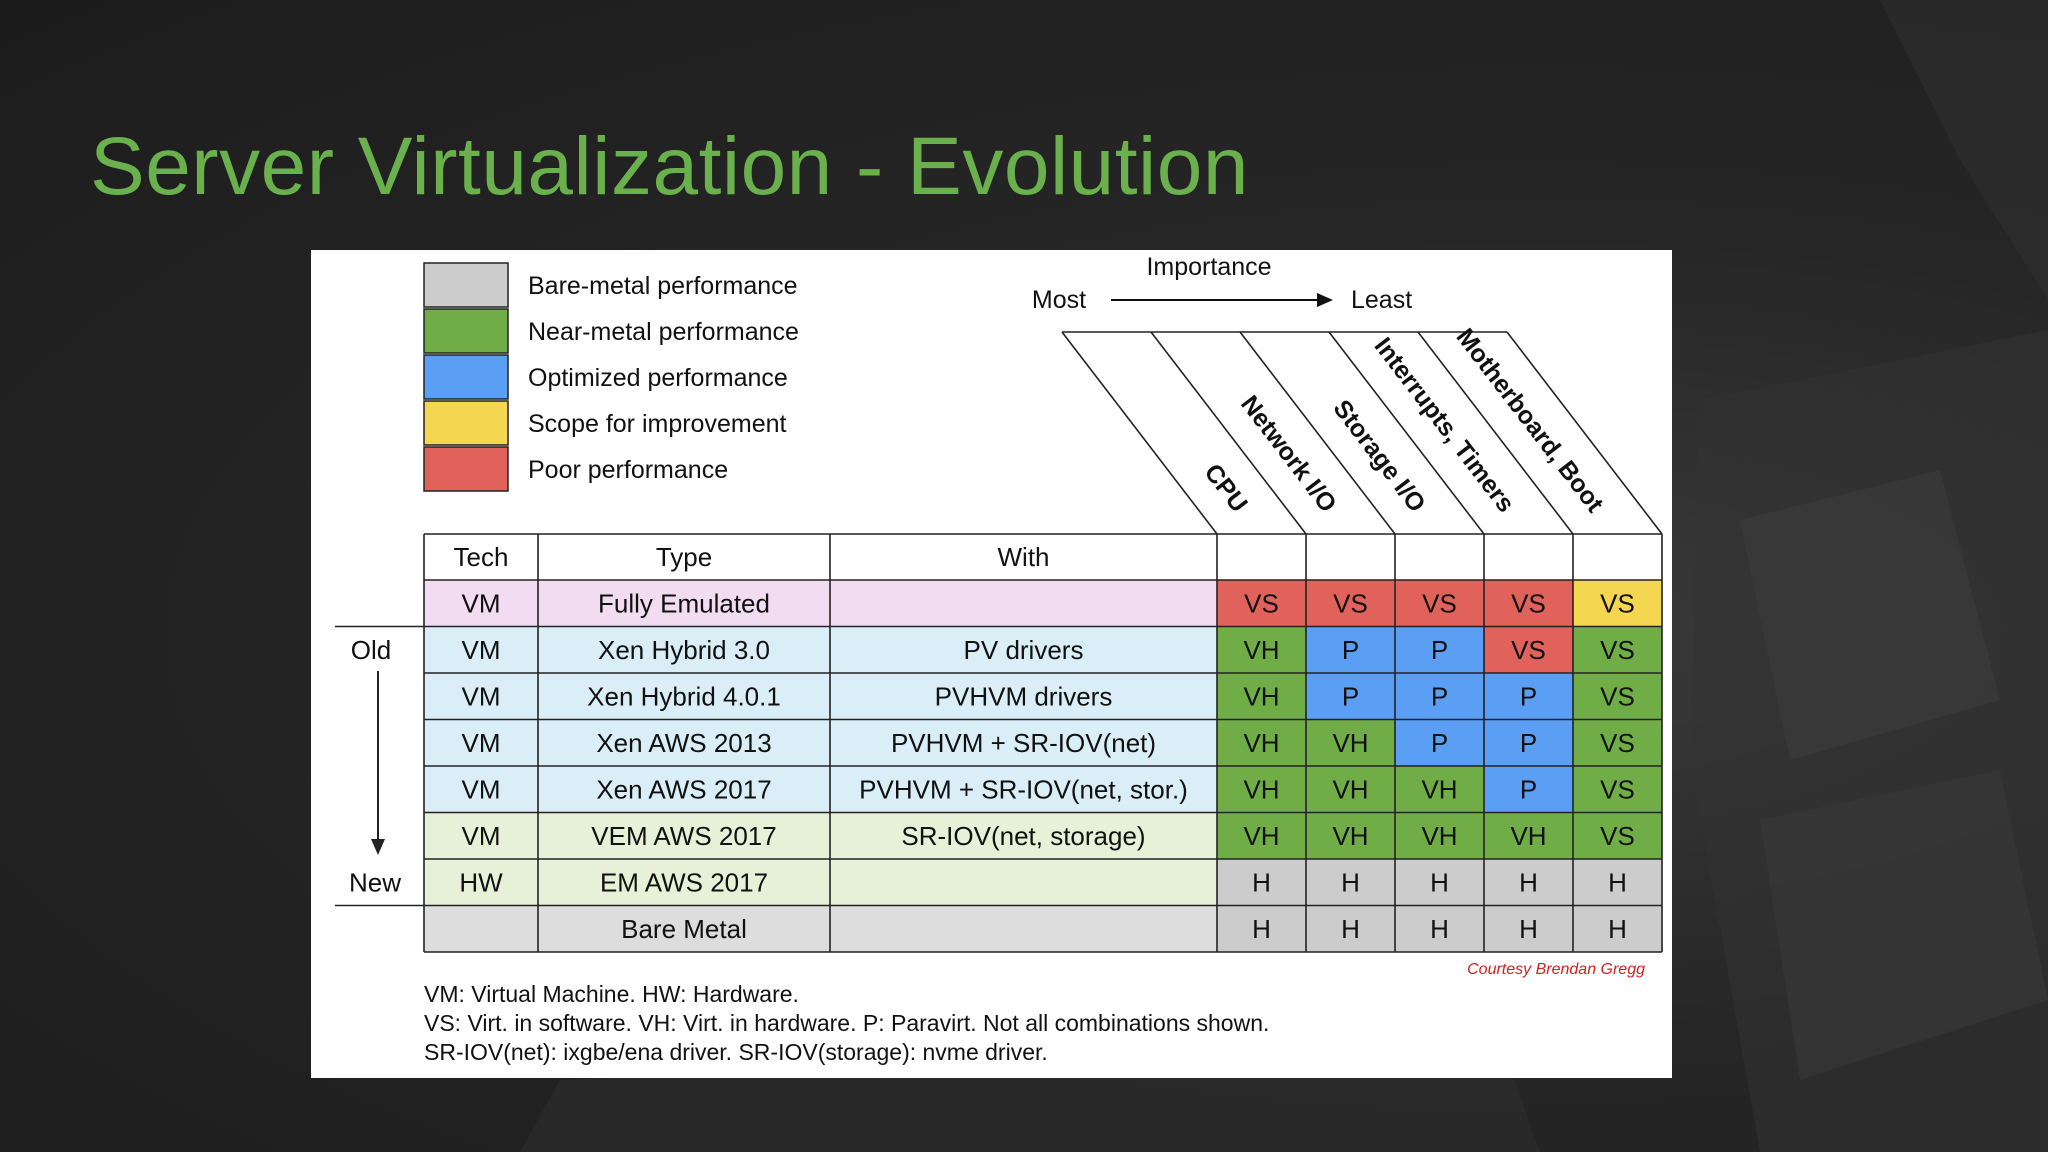 This screenshot has width=2048, height=1152. What do you see at coordinates (684, 929) in the screenshot?
I see `type-cell: Bare Metal` at bounding box center [684, 929].